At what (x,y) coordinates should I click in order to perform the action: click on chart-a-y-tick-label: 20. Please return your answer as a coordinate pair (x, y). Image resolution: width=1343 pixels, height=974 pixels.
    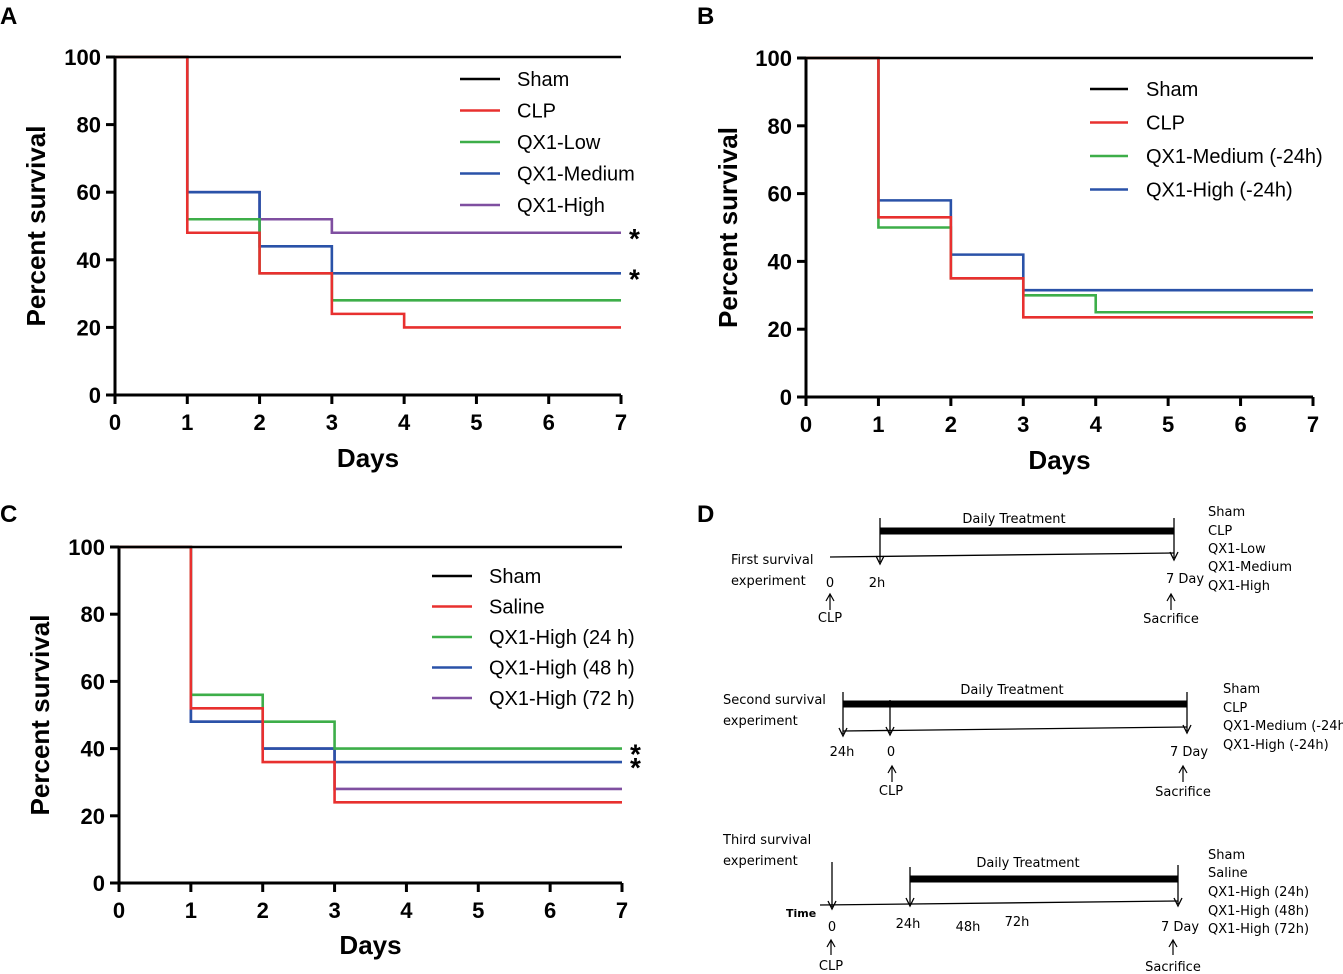
    Looking at the image, I should click on (89, 327).